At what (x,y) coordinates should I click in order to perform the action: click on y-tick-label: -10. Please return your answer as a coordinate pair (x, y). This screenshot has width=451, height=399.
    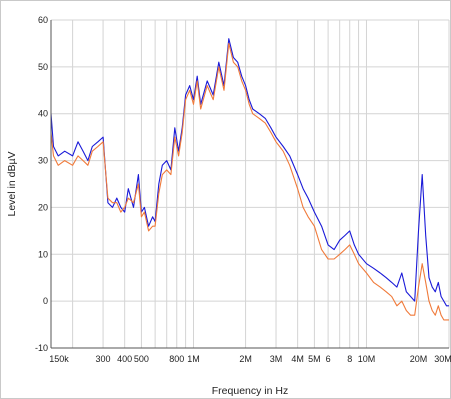
    Looking at the image, I should click on (41, 348).